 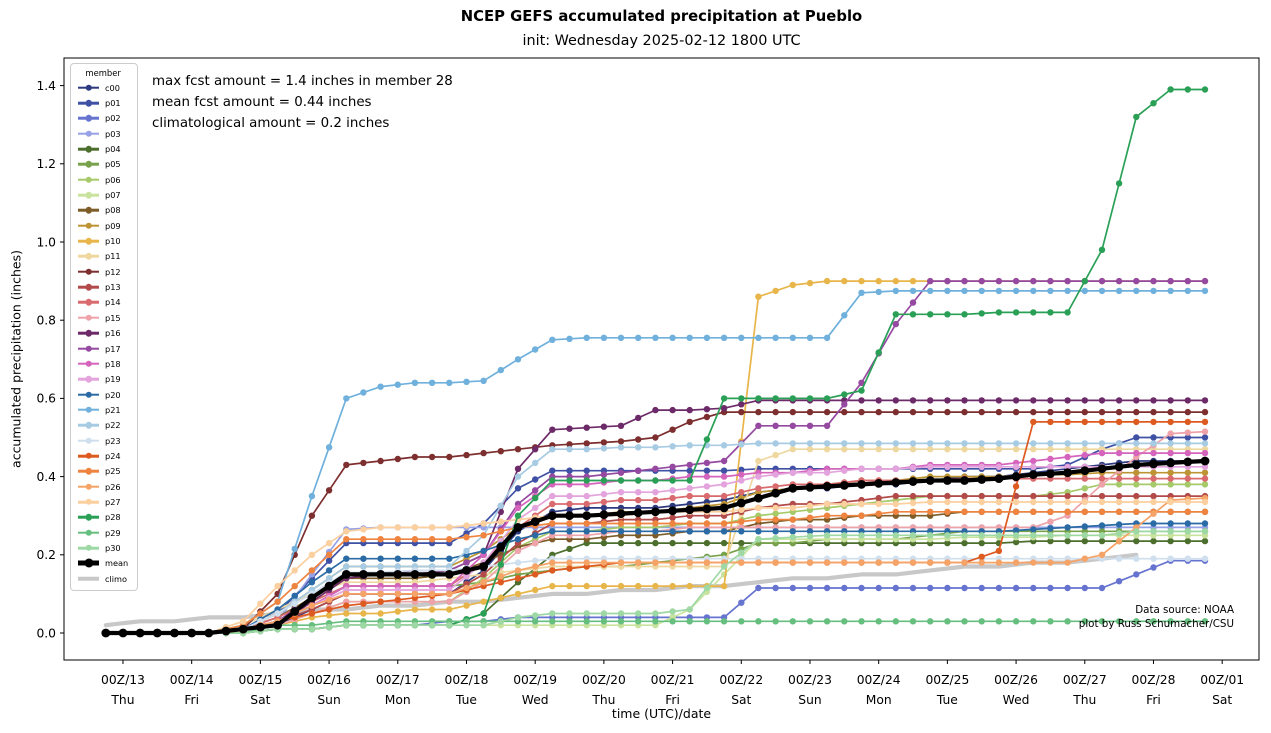 What do you see at coordinates (809, 700) in the screenshot?
I see `x-tick-day: Sun` at bounding box center [809, 700].